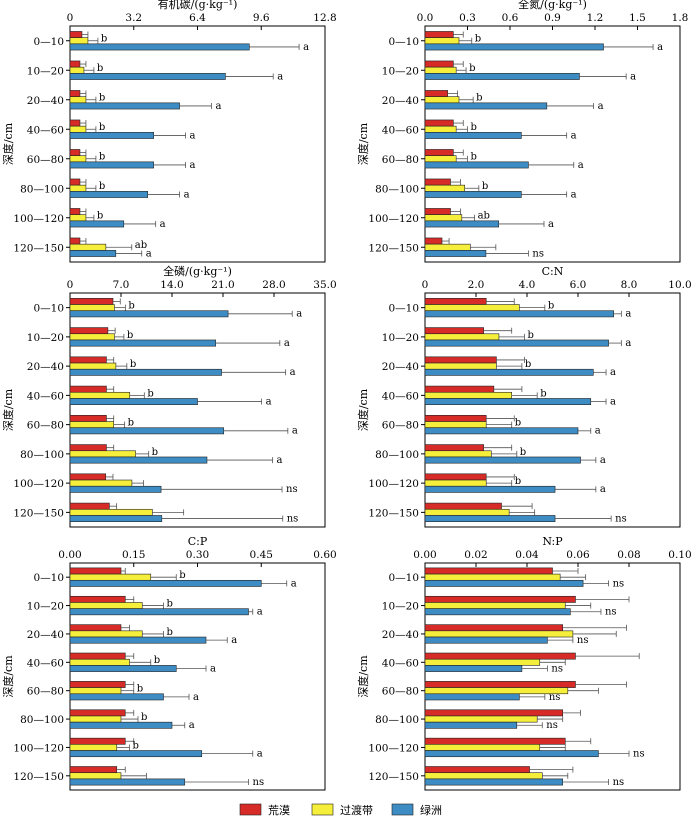 Image resolution: width=700 pixels, height=819 pixels. I want to click on chart-title: 全磷/(g·kg⁻¹), so click(197, 271).